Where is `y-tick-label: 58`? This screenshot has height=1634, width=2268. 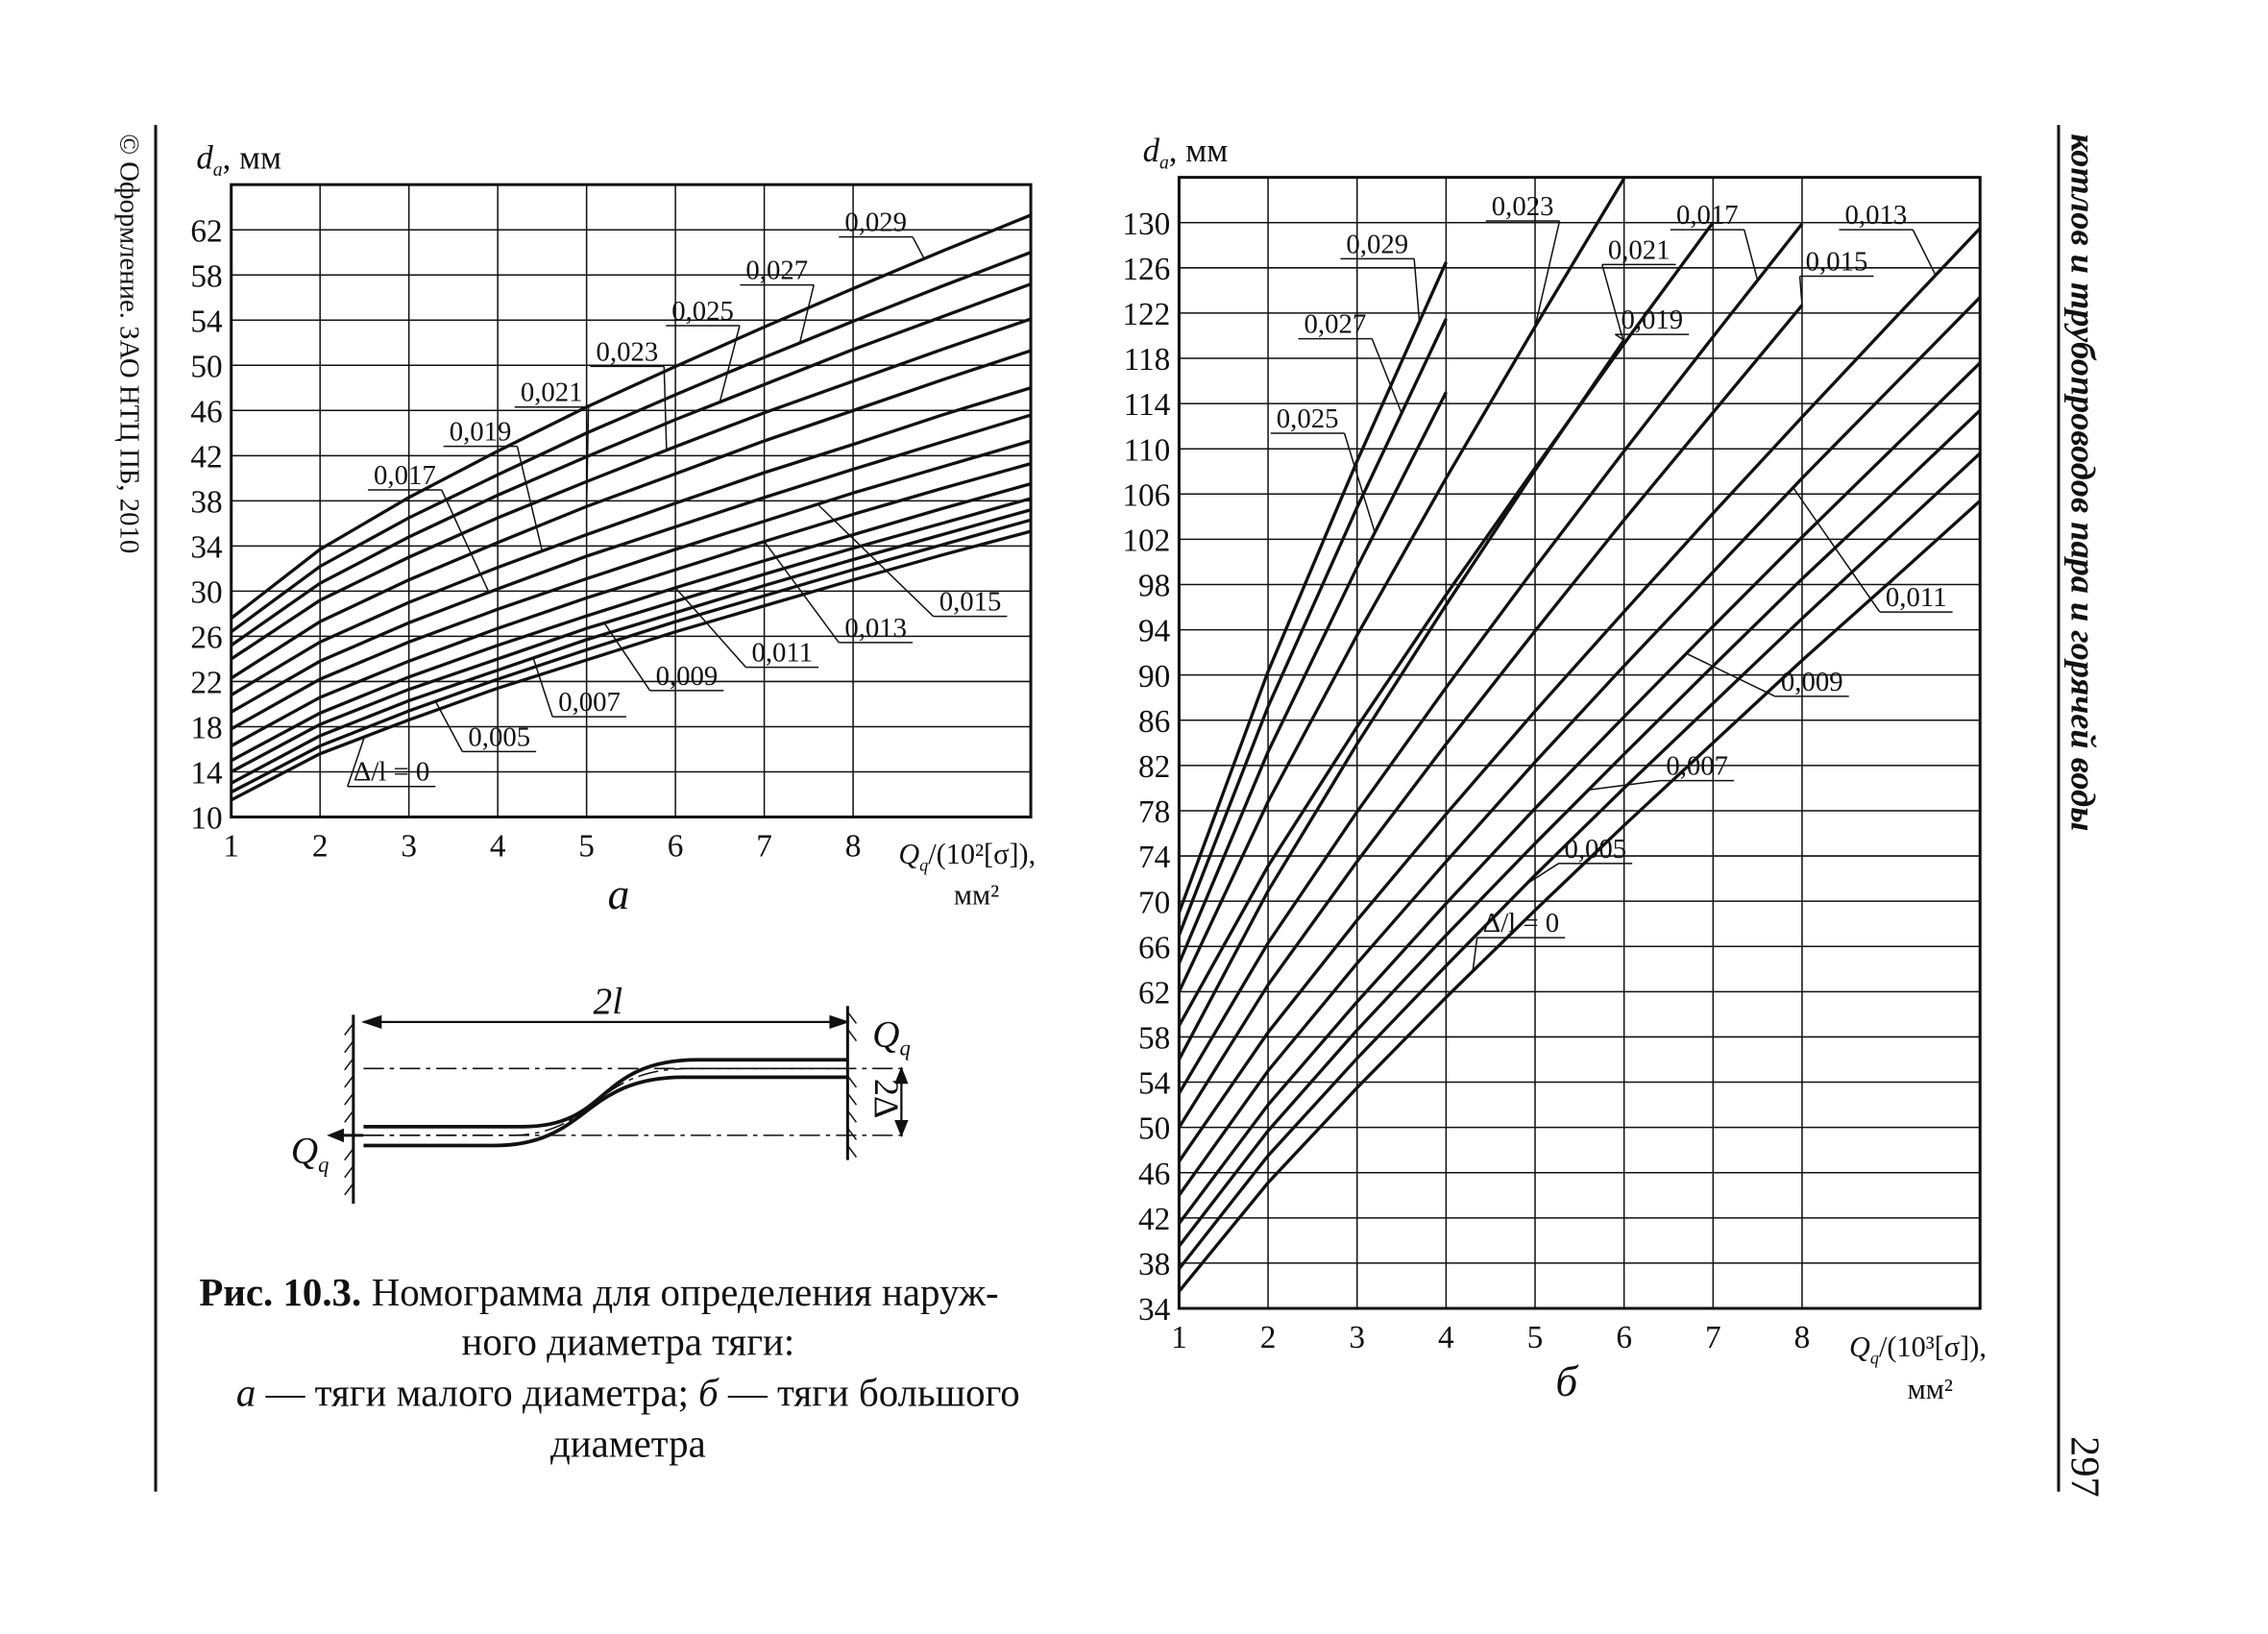 y-tick-label: 58 is located at coordinates (1154, 1039).